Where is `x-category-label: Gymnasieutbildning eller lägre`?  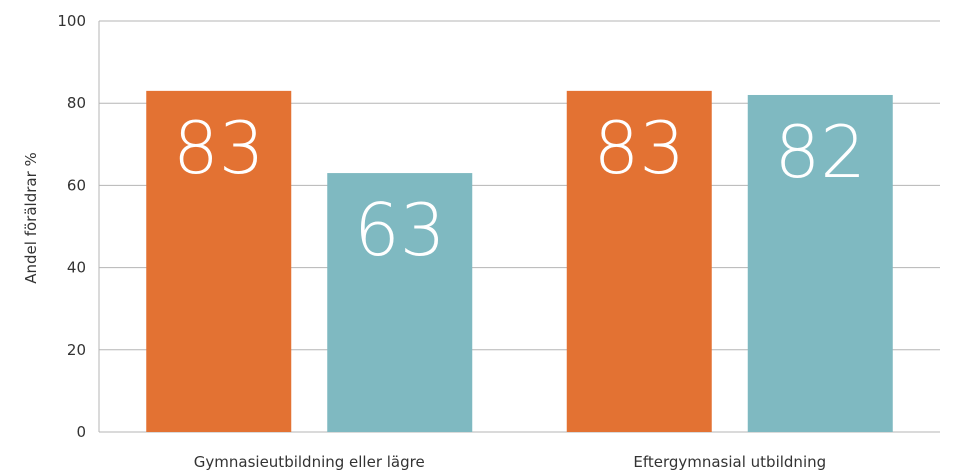 x-category-label: Gymnasieutbildning eller lägre is located at coordinates (309, 462).